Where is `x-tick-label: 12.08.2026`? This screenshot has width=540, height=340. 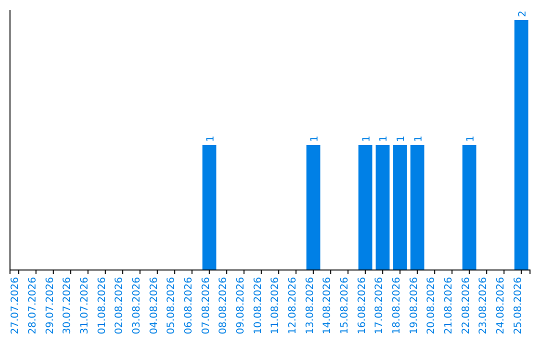 x-tick-label: 12.08.2026 is located at coordinates (293, 305).